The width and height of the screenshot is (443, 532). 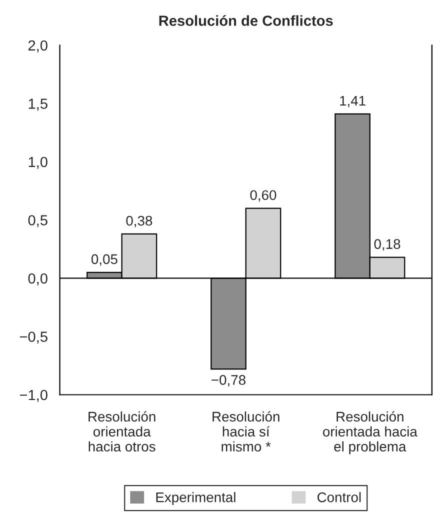 What do you see at coordinates (246, 20) in the screenshot?
I see `chart-title: Resolución de Conflictos` at bounding box center [246, 20].